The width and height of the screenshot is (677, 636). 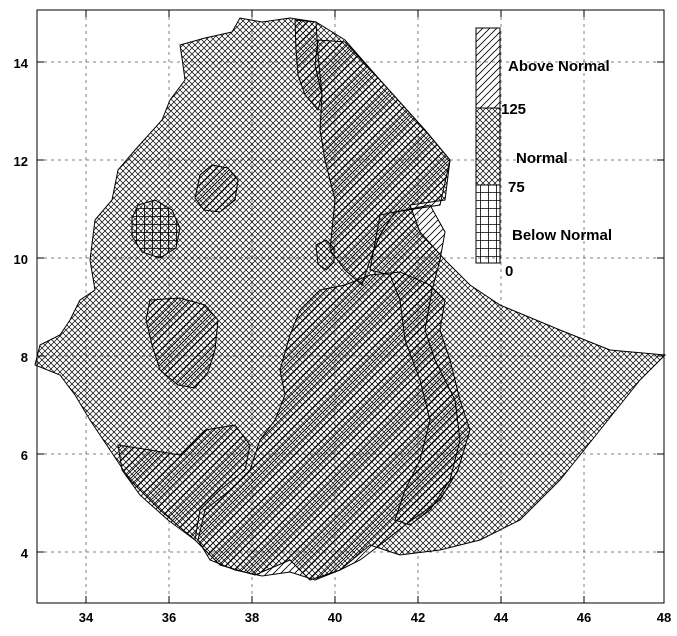 What do you see at coordinates (21, 161) in the screenshot?
I see `y-tick-label: 12` at bounding box center [21, 161].